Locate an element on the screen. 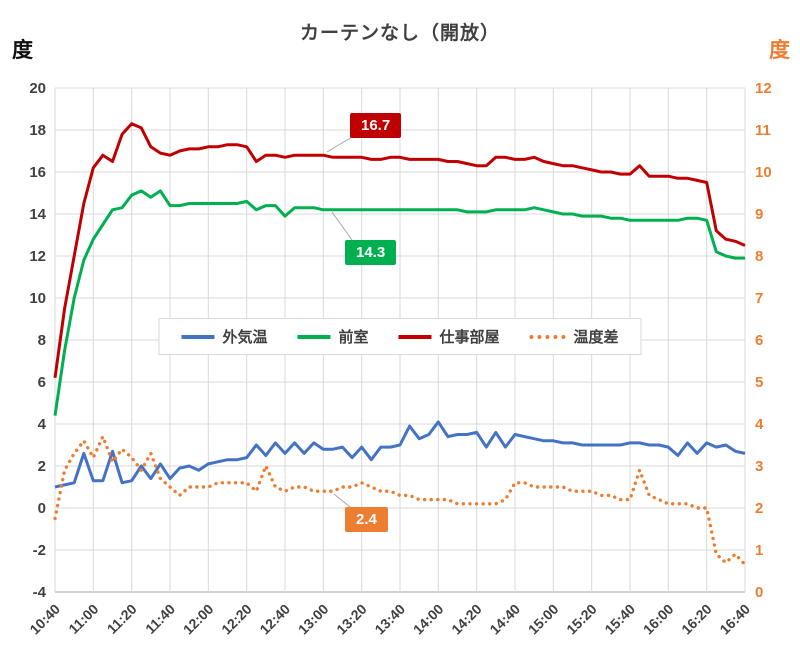 The image size is (800, 662). y-right-tick-label: 1 is located at coordinates (759, 550).